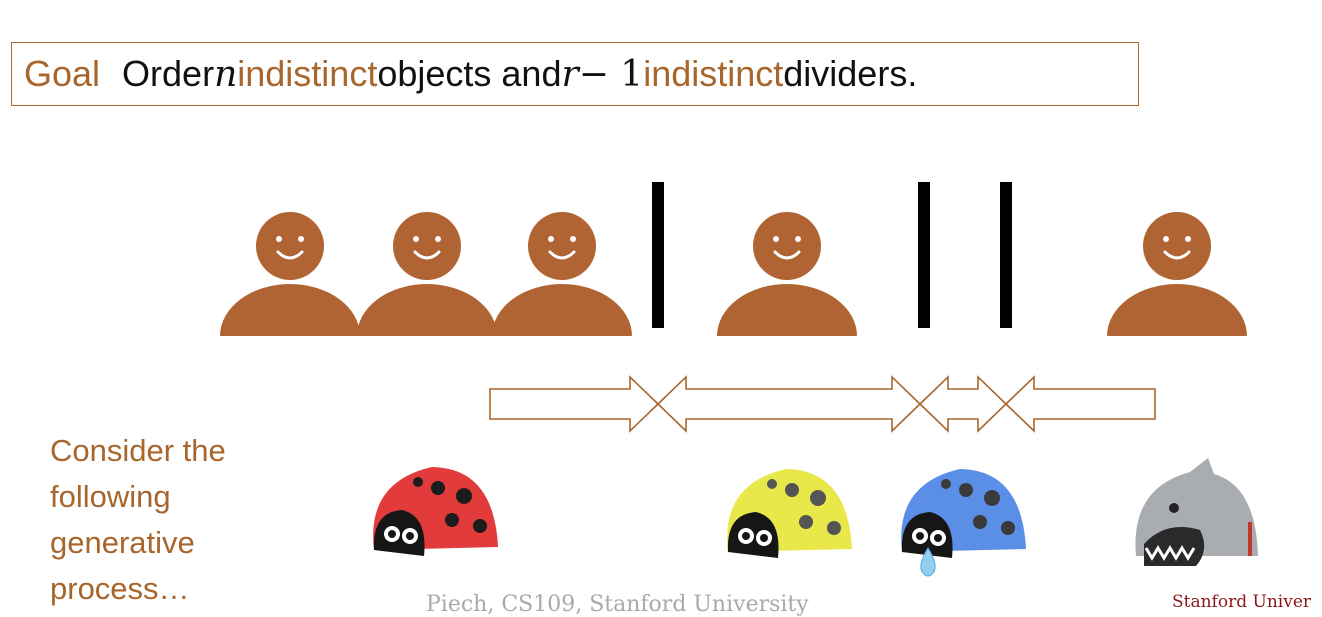 Image resolution: width=1322 pixels, height=617 pixels. I want to click on goal-indistinct-1: indistinct, so click(307, 73).